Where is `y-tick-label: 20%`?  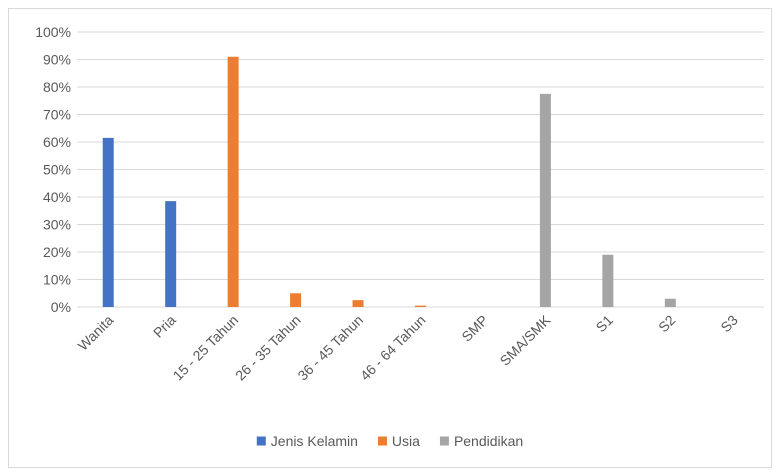 y-tick-label: 20% is located at coordinates (57, 252).